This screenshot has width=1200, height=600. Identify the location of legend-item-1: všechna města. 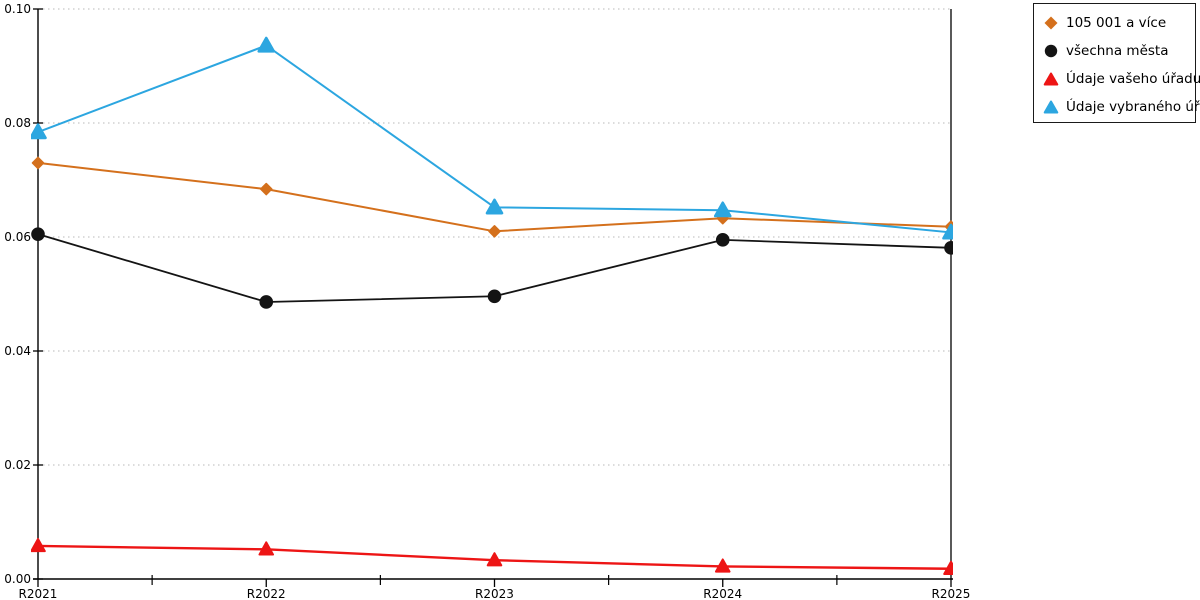
(1119, 51).